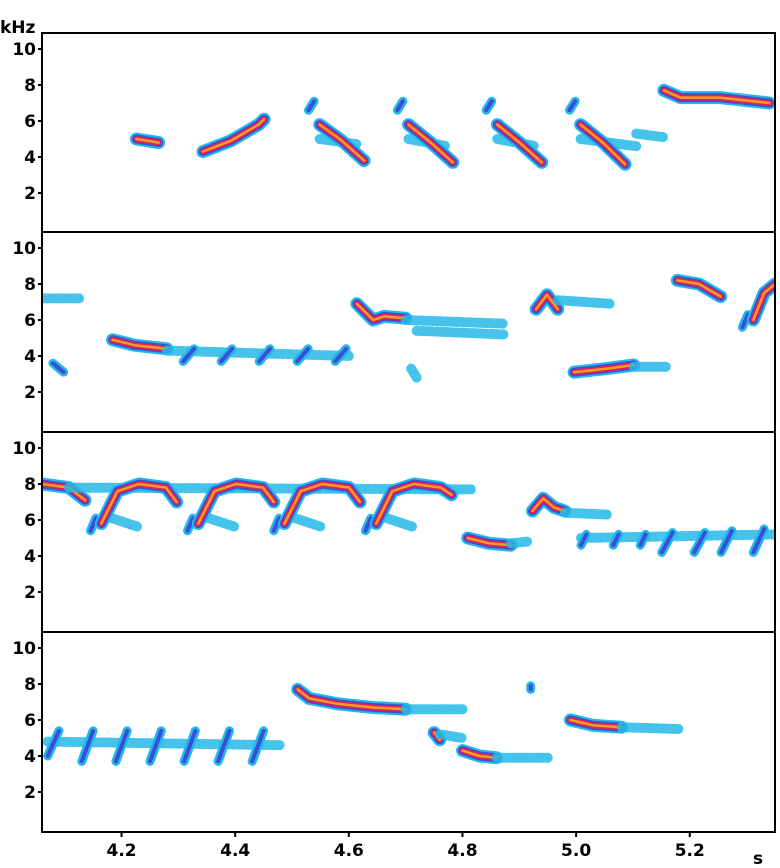 The image size is (780, 868). What do you see at coordinates (349, 851) in the screenshot?
I see `x-tick-label: 4.6` at bounding box center [349, 851].